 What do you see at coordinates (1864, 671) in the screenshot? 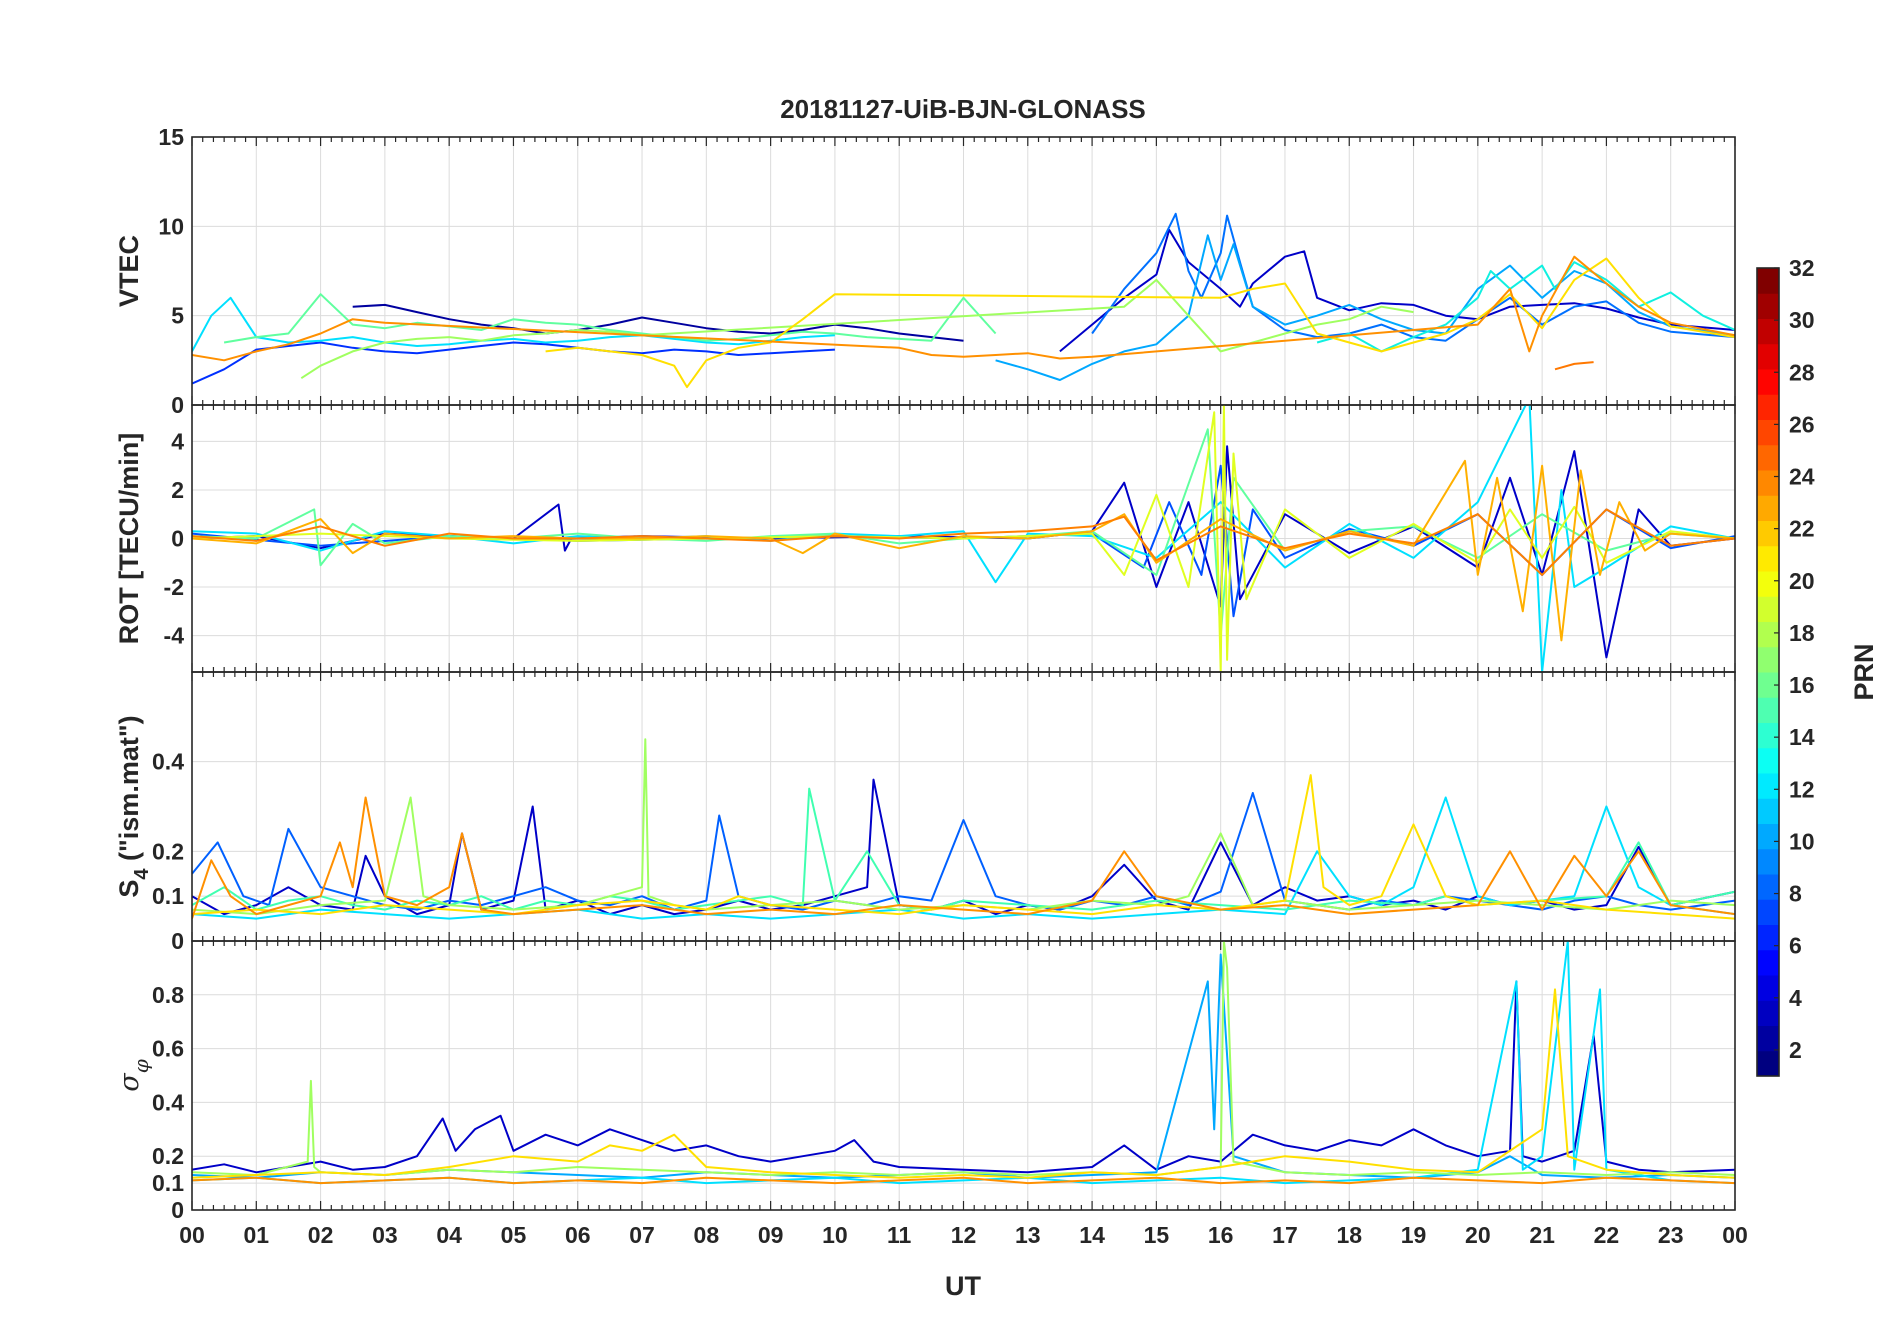
I see `colorbar-label: PRN` at bounding box center [1864, 671].